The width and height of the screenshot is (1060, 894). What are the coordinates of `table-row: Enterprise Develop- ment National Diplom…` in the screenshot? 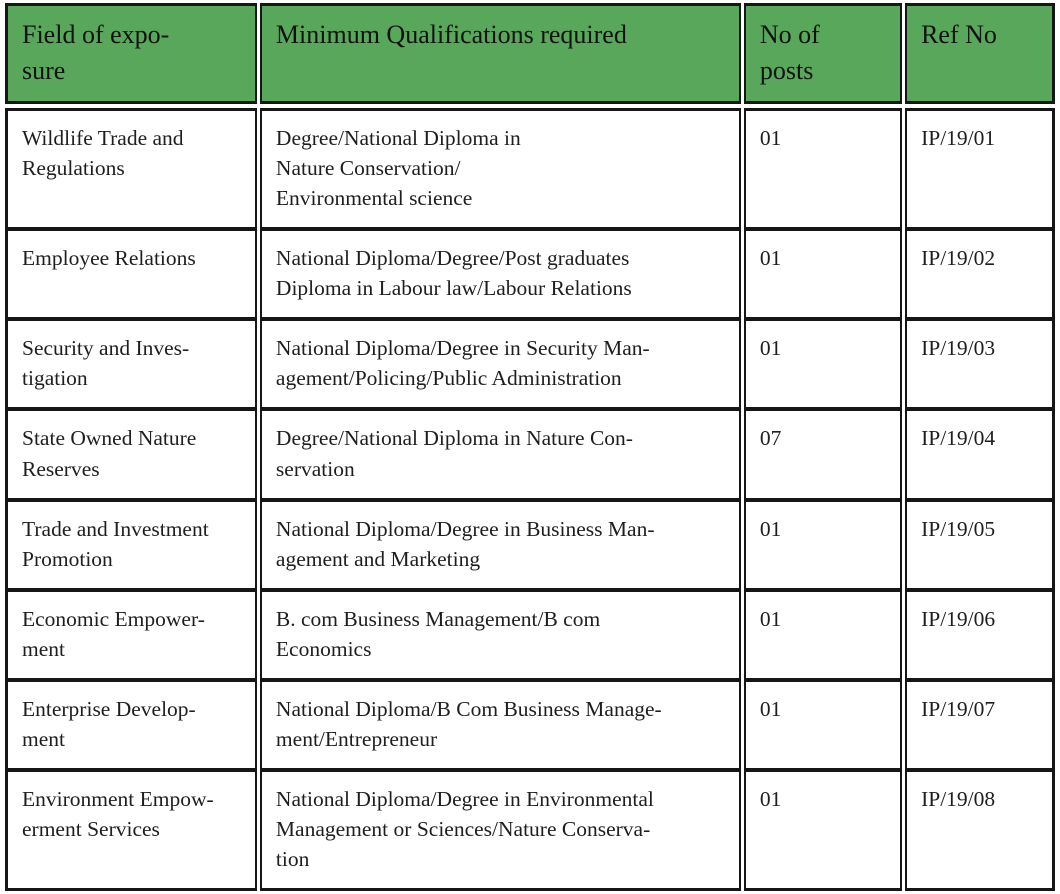 It's located at (530, 725).